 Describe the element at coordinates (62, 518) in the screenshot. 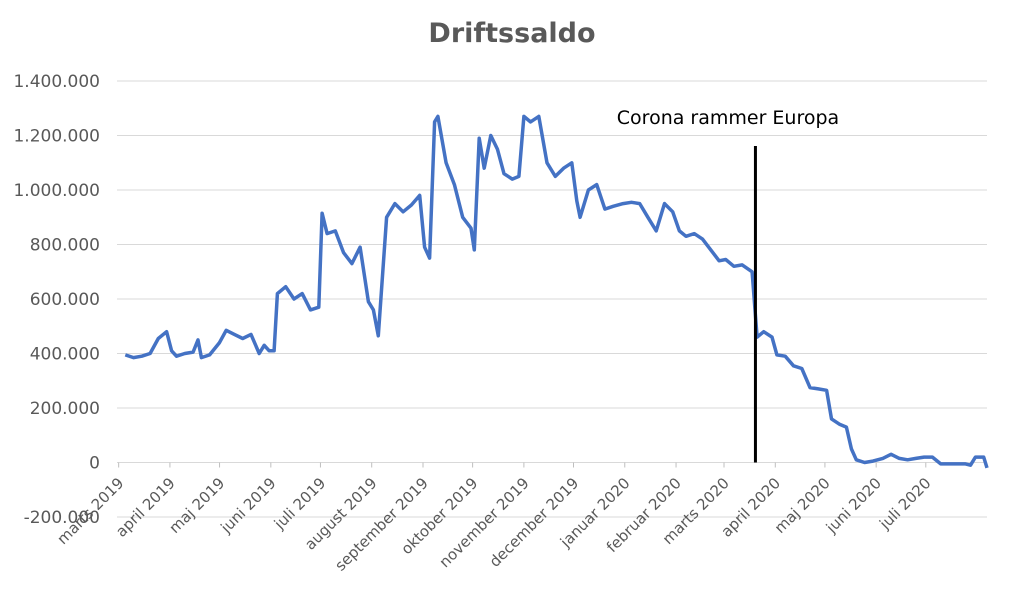

I see `y-tick-label: -200.000` at that location.